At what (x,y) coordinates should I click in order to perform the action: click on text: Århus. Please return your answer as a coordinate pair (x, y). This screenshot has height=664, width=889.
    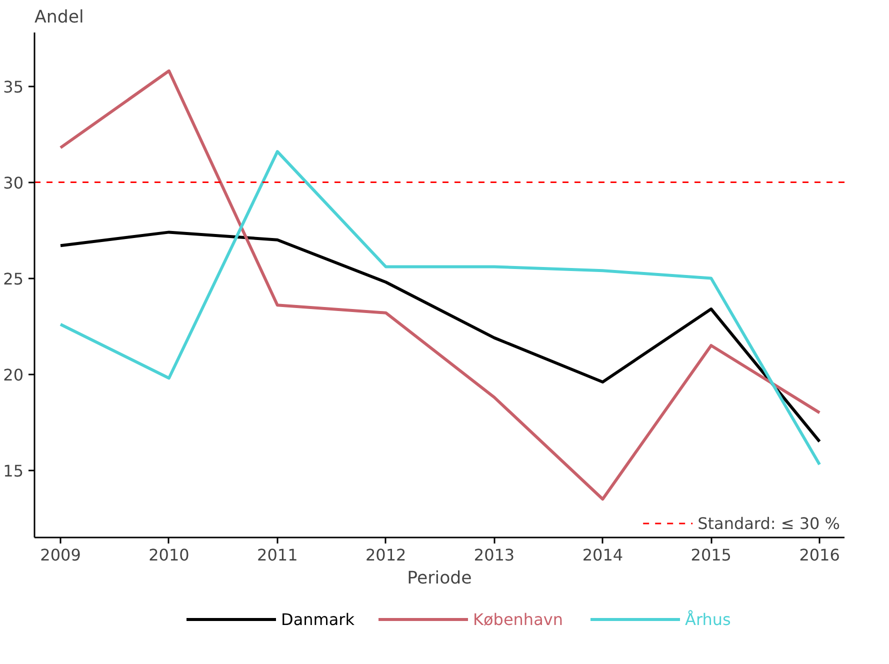
    Looking at the image, I should click on (708, 619).